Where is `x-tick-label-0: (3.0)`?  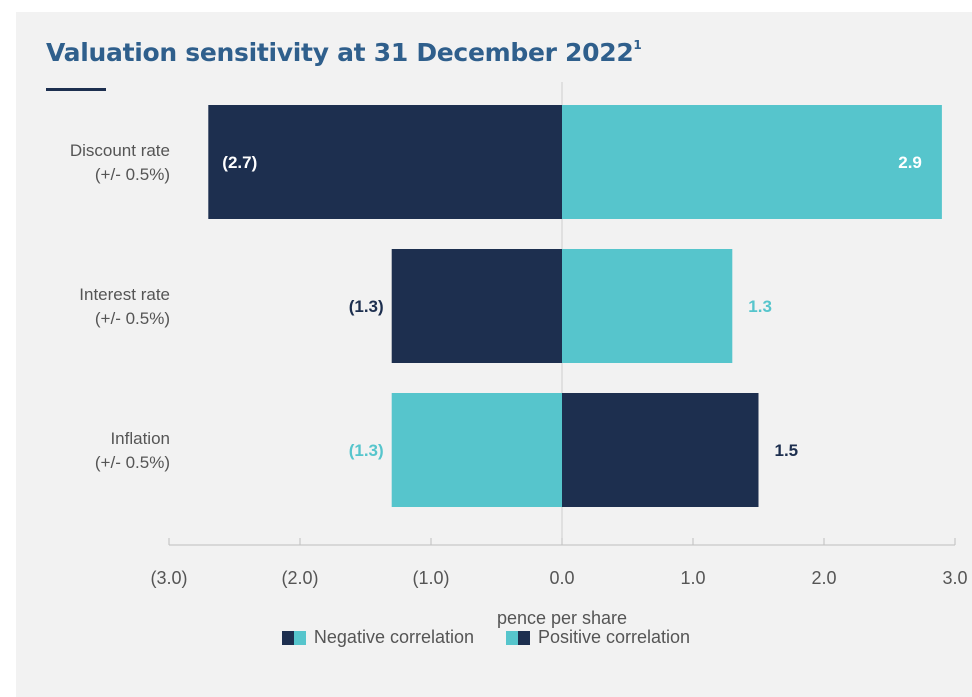 x-tick-label-0: (3.0) is located at coordinates (168, 578).